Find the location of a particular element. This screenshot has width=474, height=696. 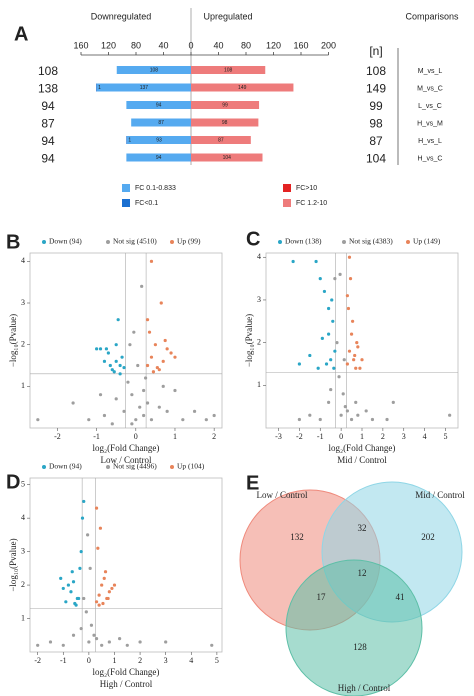

x-tick-label: -1 is located at coordinates (63, 660).